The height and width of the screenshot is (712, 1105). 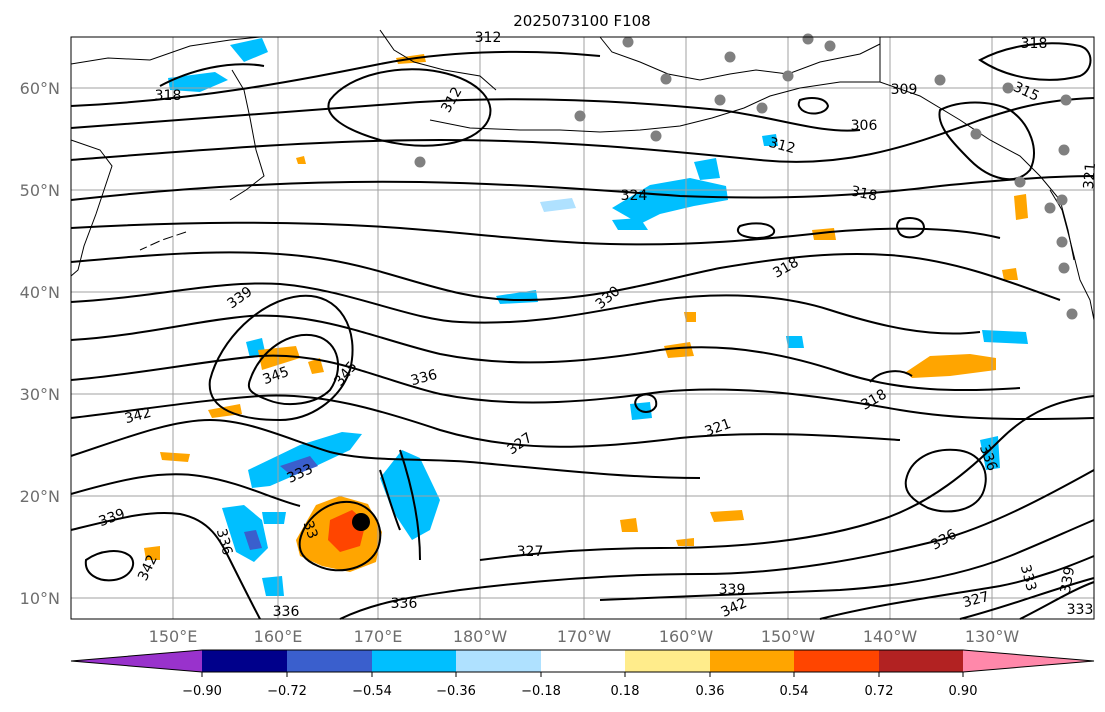 I want to click on latitude-label: 30°N, so click(x=40, y=394).